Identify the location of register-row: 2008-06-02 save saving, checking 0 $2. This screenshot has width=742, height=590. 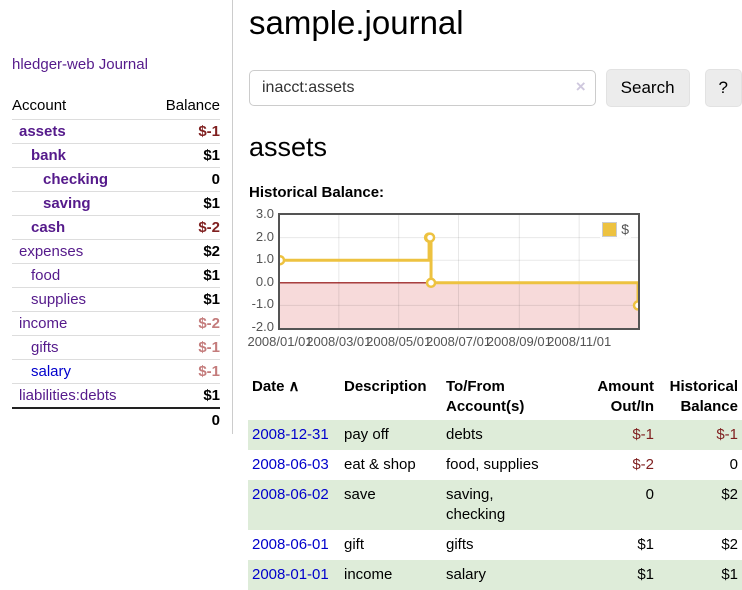
(495, 505).